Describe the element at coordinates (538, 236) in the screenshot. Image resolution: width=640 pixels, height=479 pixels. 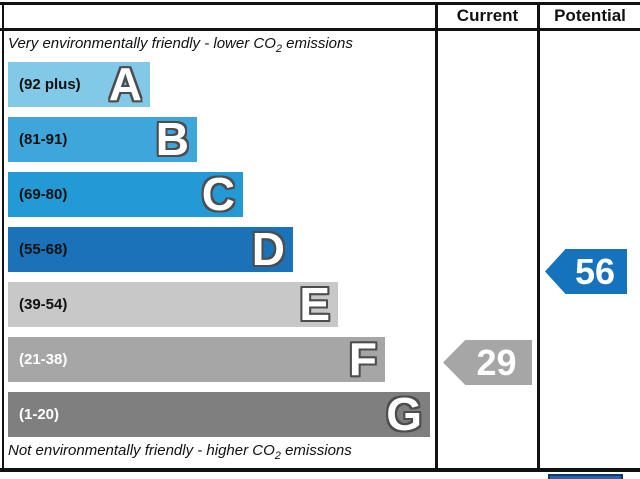
I see `potential-column-divider` at that location.